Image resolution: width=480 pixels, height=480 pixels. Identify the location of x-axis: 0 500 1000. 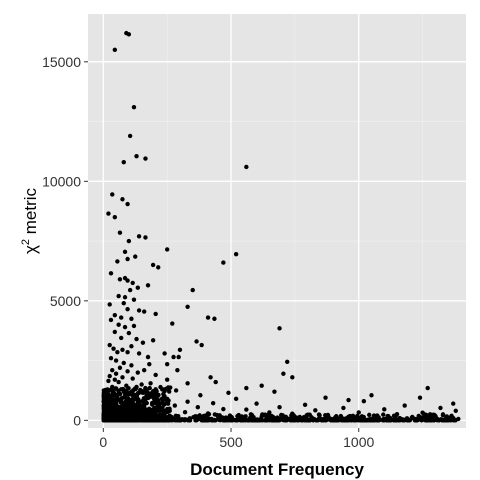
(237, 439).